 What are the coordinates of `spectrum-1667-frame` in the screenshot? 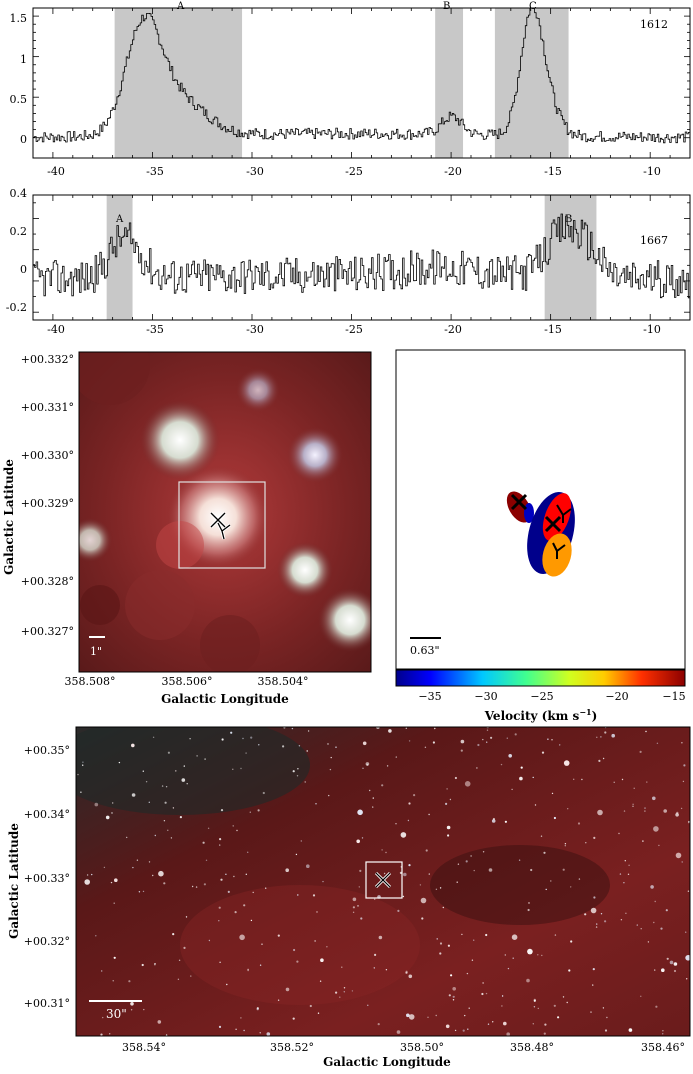 It's located at (361, 257).